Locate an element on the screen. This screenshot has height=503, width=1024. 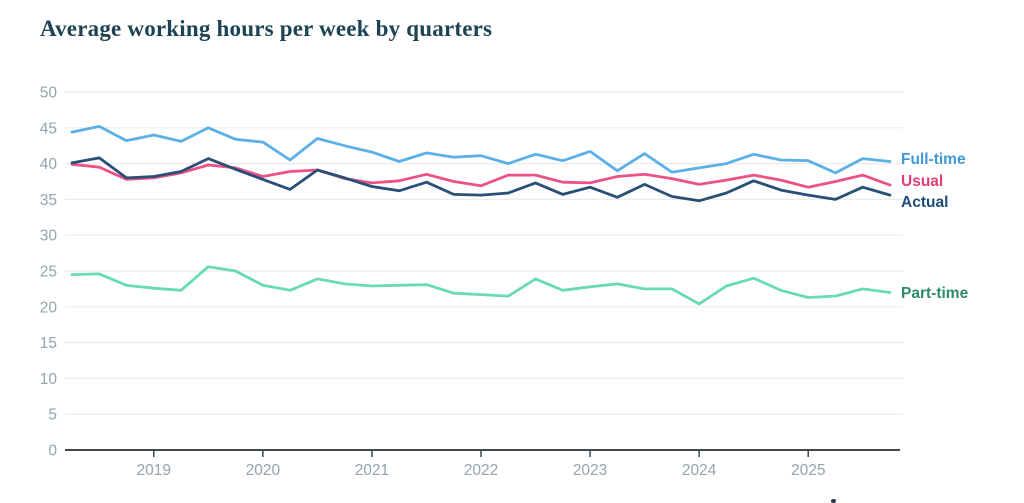
legend-label-actual: Actual is located at coordinates (925, 202).